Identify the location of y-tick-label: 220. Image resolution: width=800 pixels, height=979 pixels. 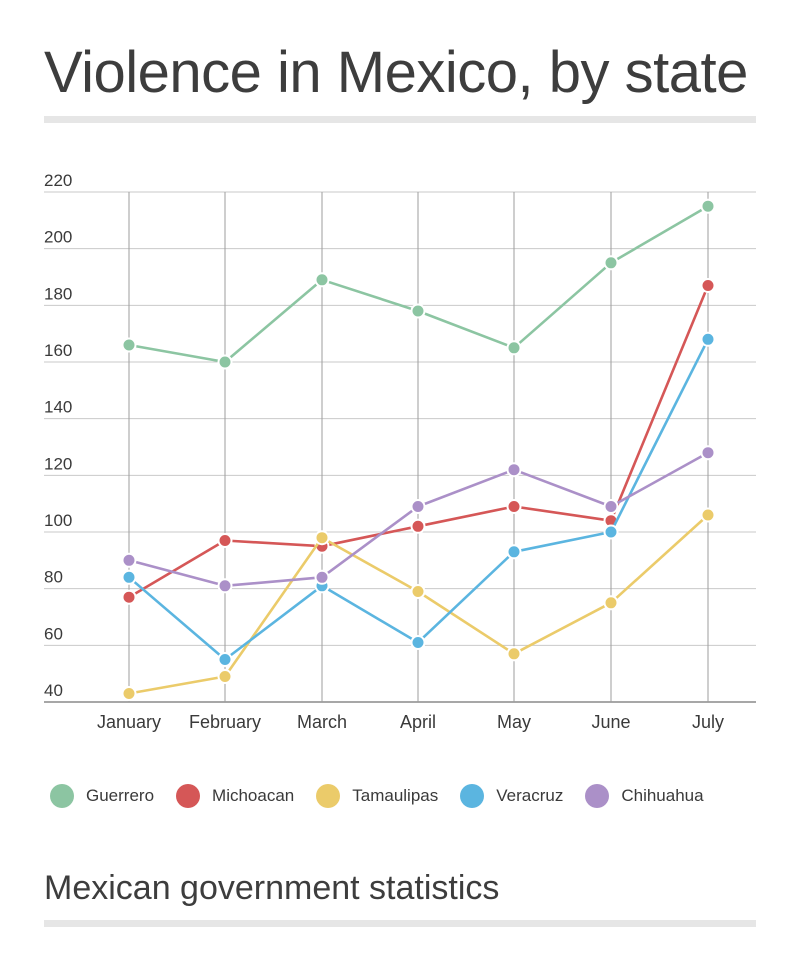
(58, 180).